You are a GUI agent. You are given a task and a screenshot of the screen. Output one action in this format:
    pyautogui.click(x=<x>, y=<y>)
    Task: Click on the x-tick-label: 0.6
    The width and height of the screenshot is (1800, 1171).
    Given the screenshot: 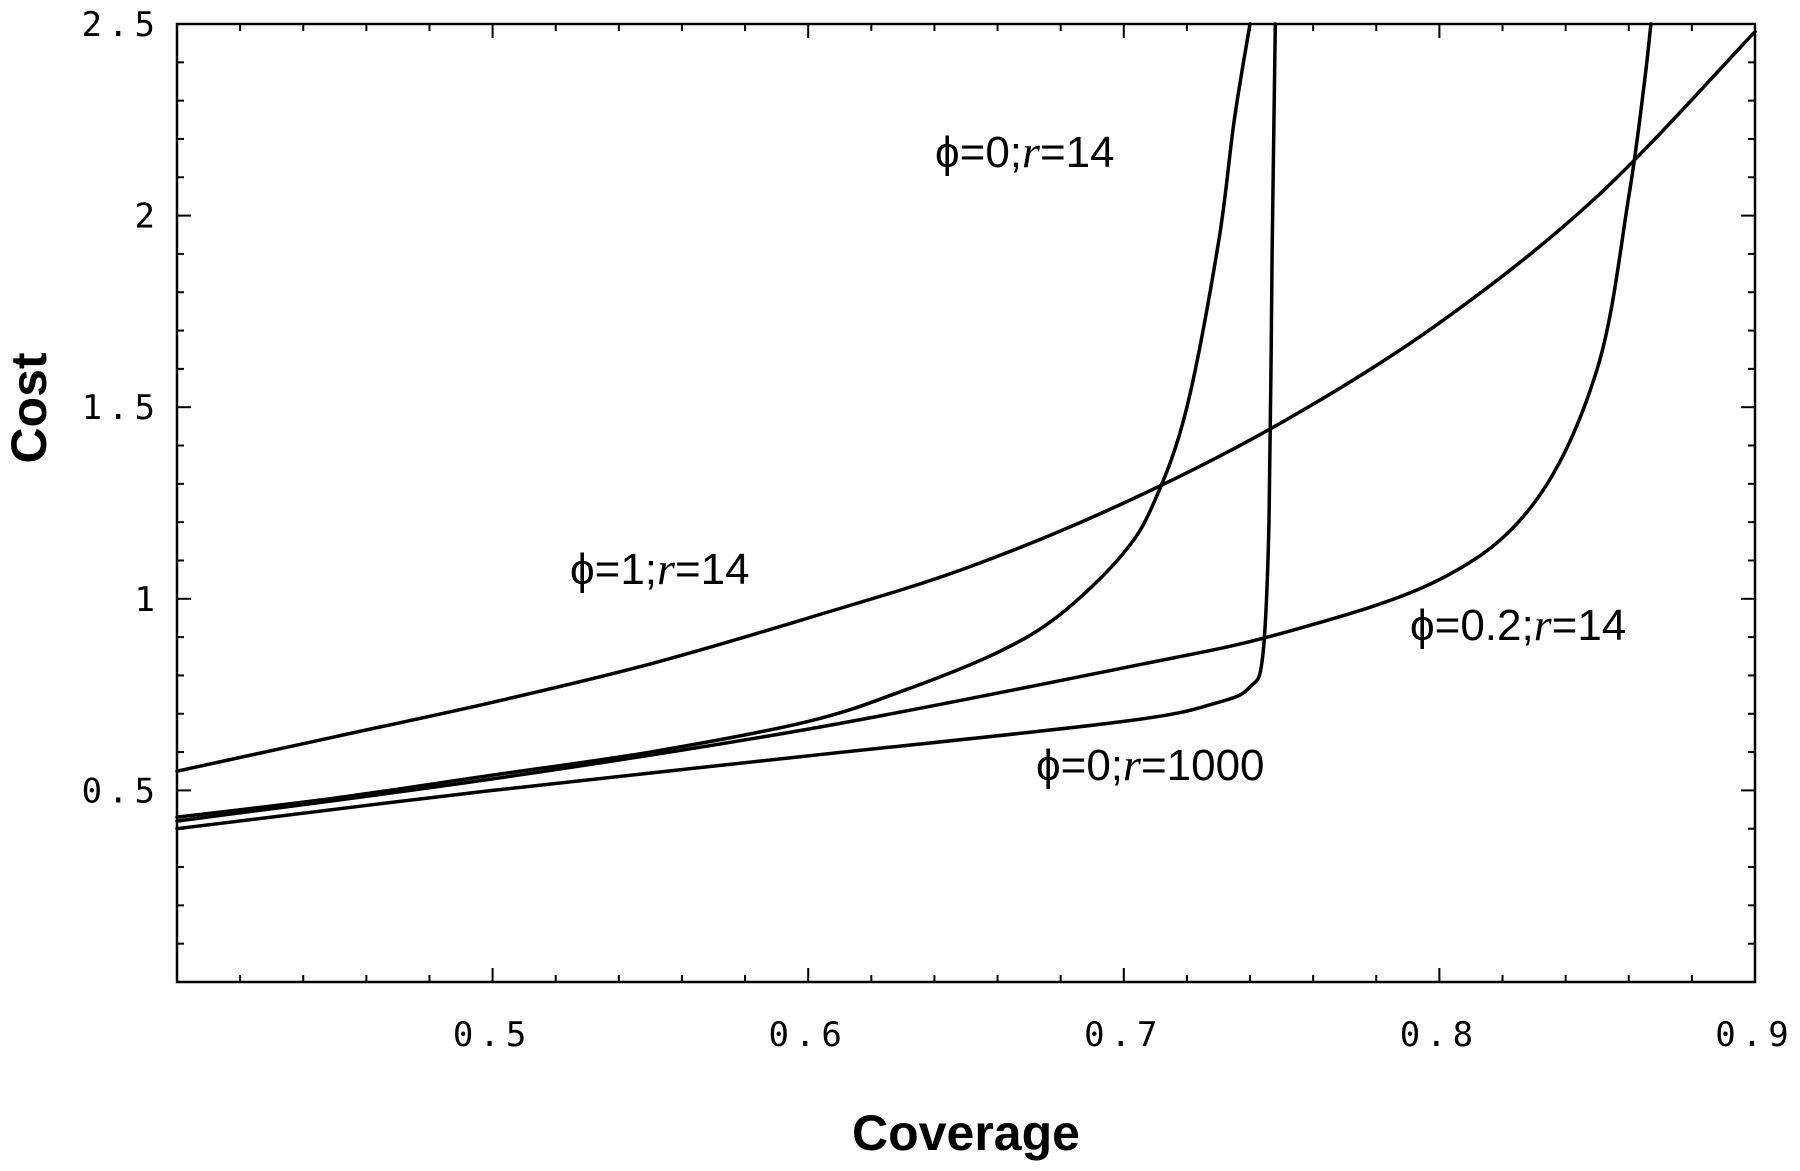 What is the action you would take?
    pyautogui.click(x=807, y=1035)
    